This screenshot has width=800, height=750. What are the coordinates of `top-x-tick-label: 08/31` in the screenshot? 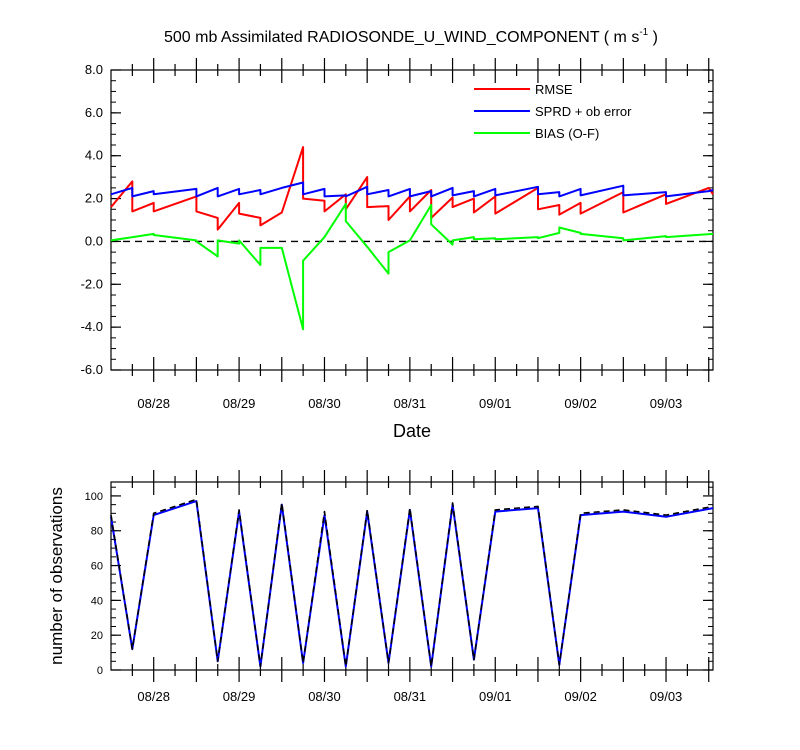 It's located at (410, 403).